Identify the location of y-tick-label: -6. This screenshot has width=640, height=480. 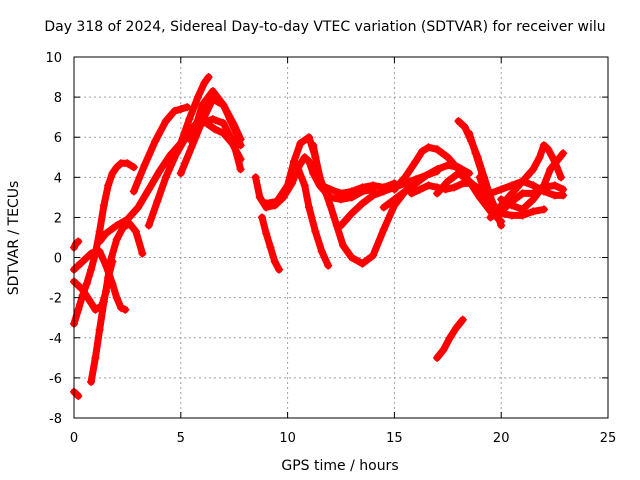
(55, 379).